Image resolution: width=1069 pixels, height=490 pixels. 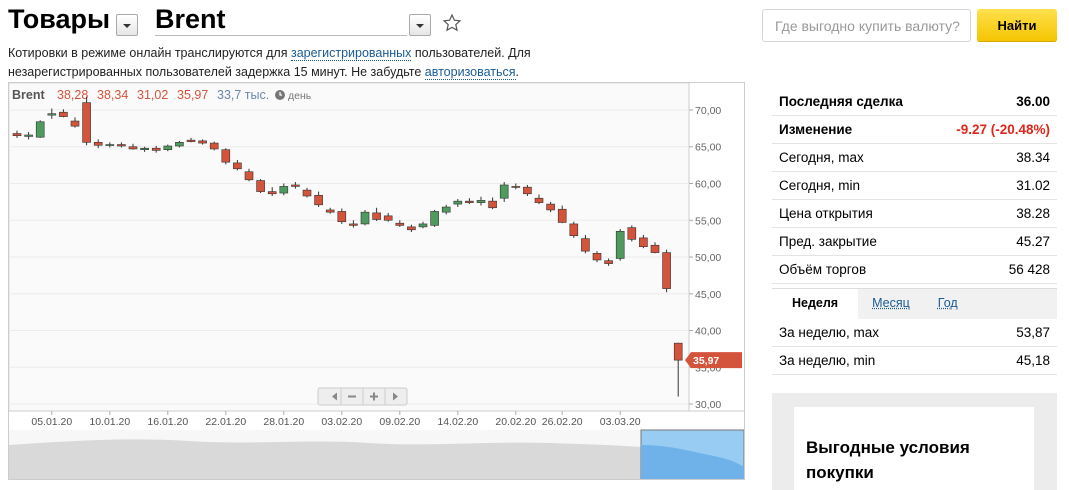 What do you see at coordinates (127, 25) in the screenshot?
I see `category-dropdown` at bounding box center [127, 25].